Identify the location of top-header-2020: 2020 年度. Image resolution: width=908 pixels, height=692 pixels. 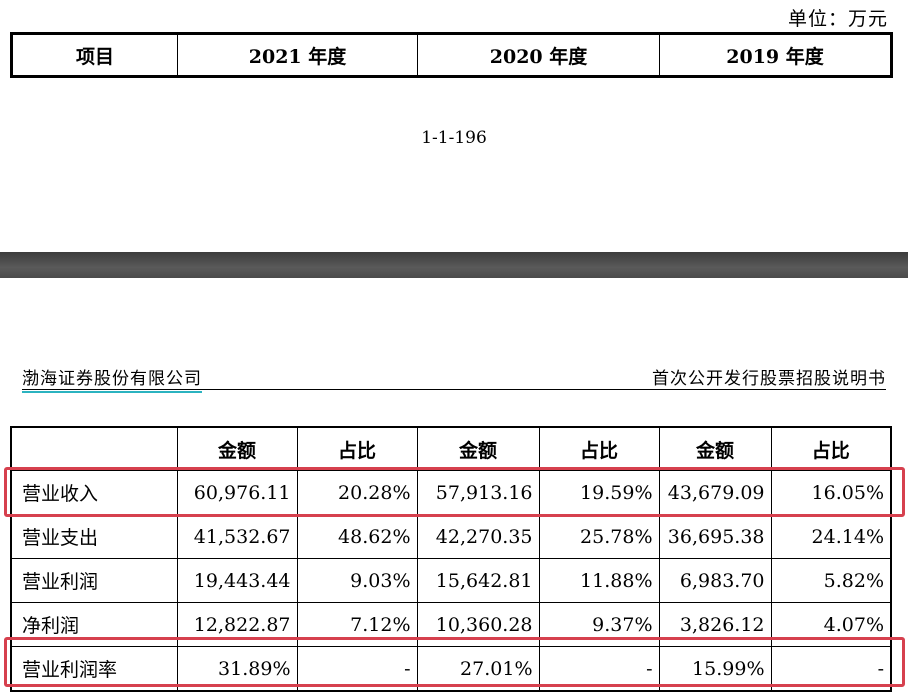
(538, 55).